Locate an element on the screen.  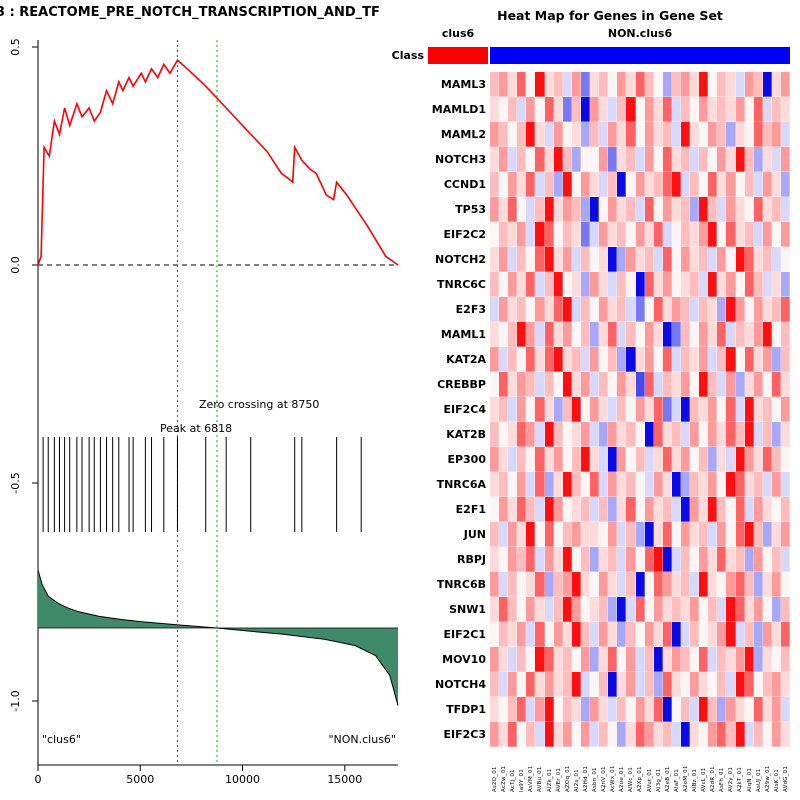
sample-label: AcTj_01 is located at coordinates (513, 780).